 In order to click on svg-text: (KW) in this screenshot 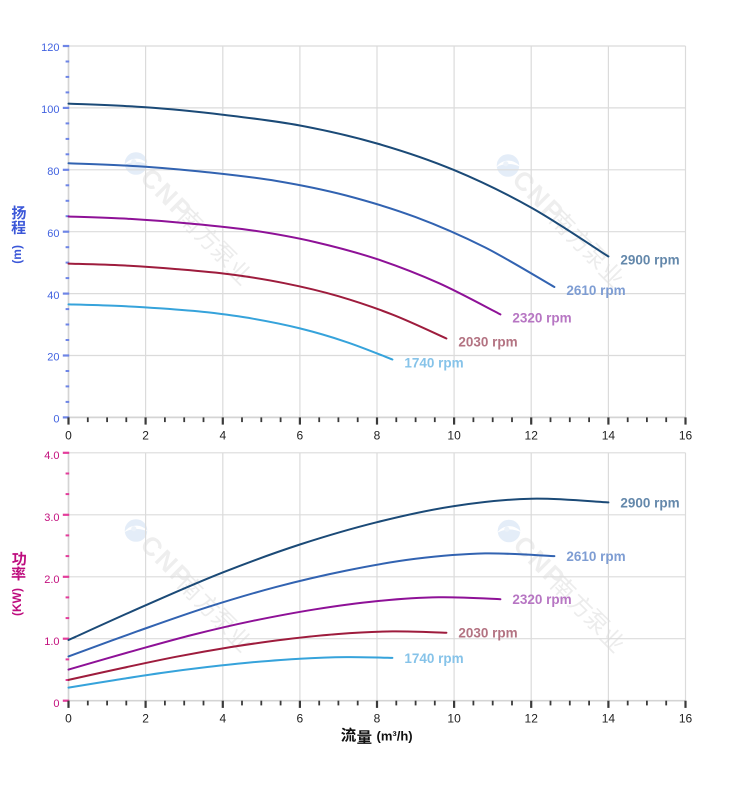, I will do `click(17, 602)`.